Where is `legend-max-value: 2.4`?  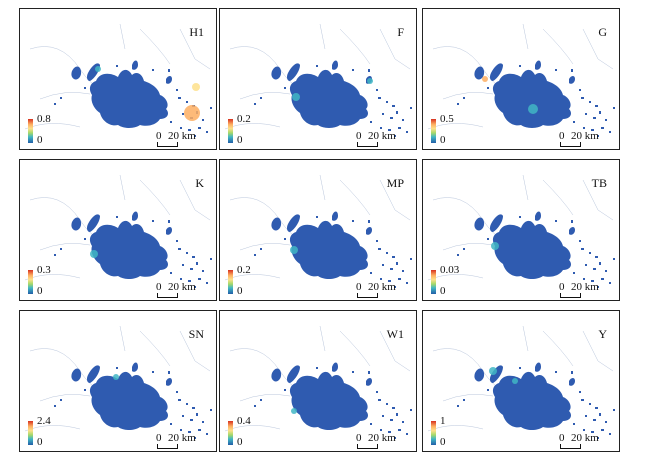
legend-max-value: 2.4 is located at coordinates (44, 421).